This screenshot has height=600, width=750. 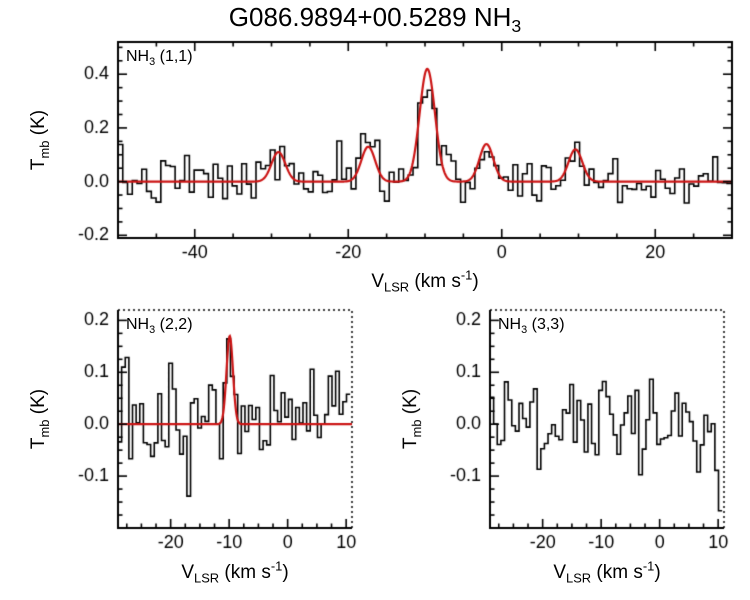 What do you see at coordinates (370, 17) in the screenshot?
I see `figure-title-text: G086.9894+00.5289 NH` at bounding box center [370, 17].